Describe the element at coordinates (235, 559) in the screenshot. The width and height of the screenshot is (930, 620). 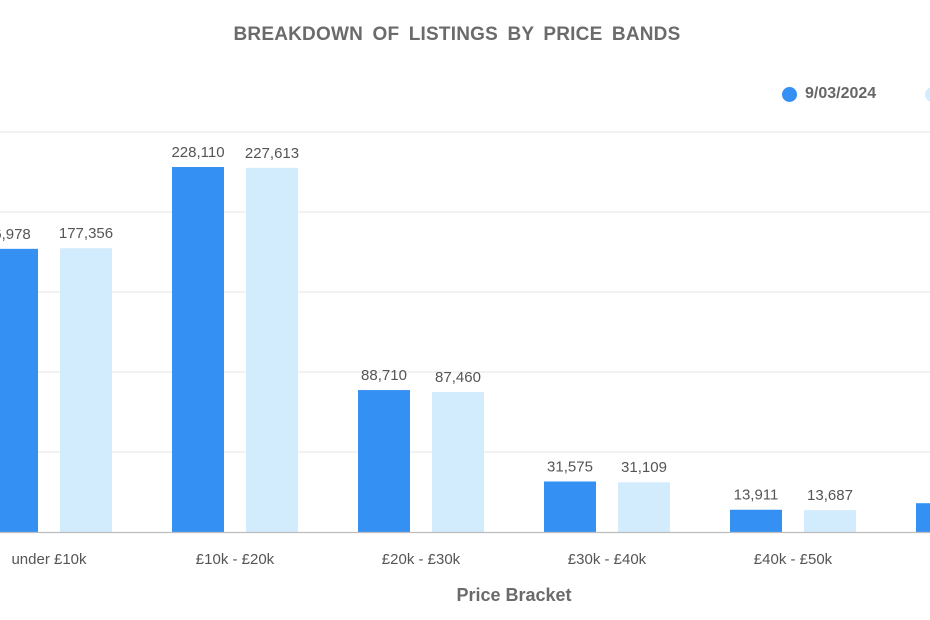
I see `x-tick-label: £10k - £20k` at that location.